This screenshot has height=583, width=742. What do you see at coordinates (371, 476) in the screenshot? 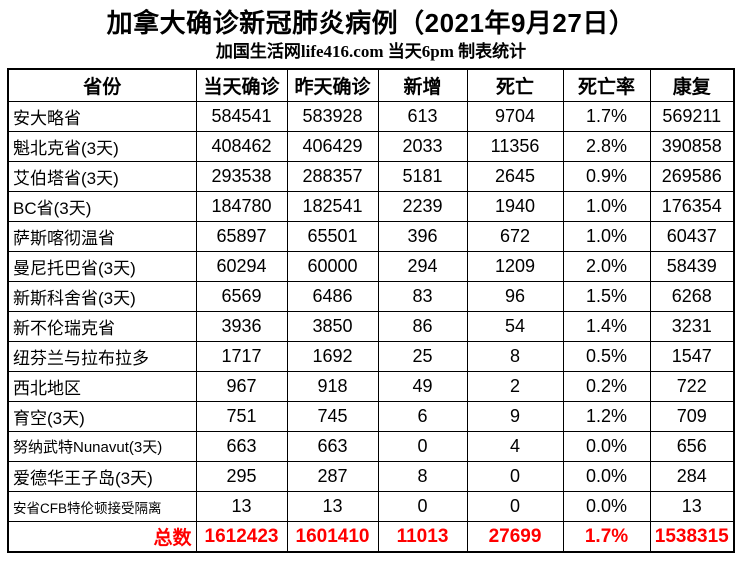
I see `table-row: 爱德华王子岛(3天) 295 287 8 0 0.0% 284` at bounding box center [371, 476].